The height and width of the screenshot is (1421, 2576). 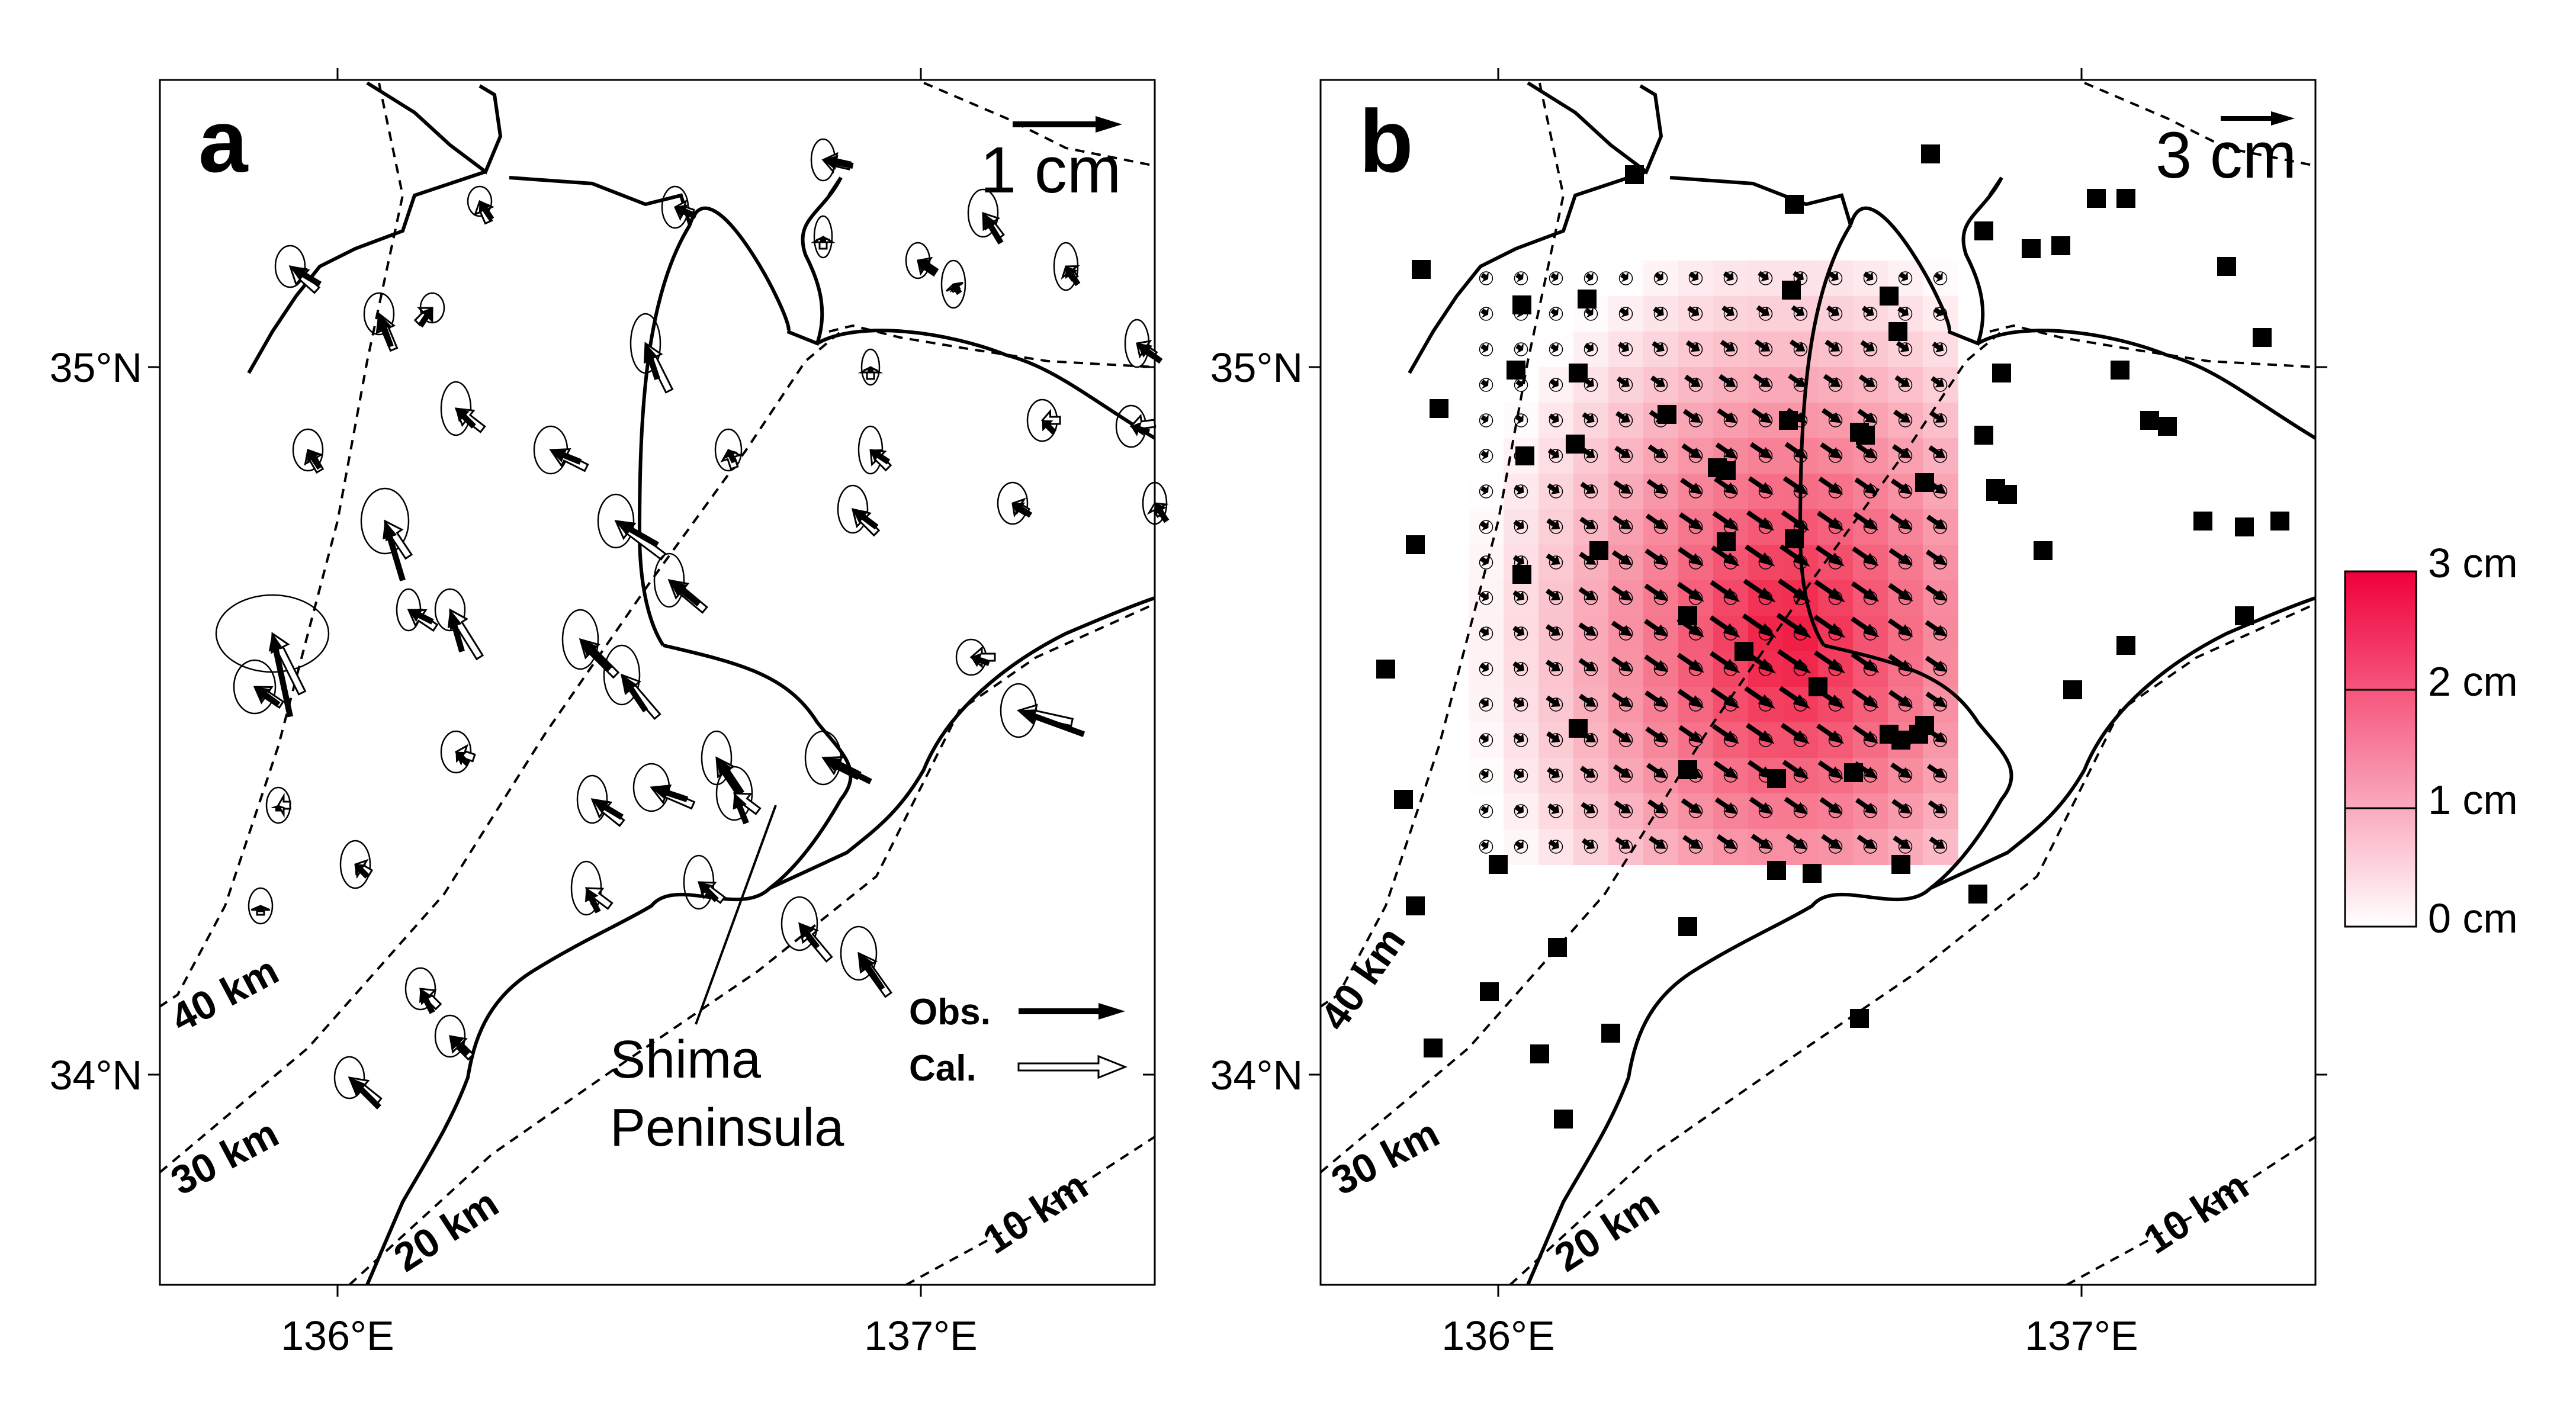 I want to click on contour-label-40km: 40 km, so click(x=224, y=994).